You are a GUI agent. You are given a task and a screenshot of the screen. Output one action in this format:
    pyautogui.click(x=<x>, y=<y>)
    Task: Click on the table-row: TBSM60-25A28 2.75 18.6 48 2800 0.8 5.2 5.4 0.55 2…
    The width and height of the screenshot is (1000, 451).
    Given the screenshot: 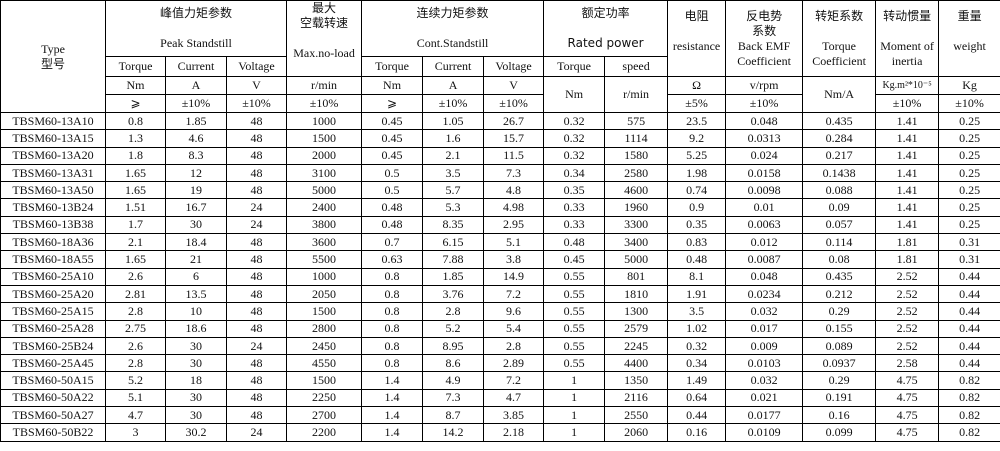 What is the action you would take?
    pyautogui.click(x=500, y=328)
    